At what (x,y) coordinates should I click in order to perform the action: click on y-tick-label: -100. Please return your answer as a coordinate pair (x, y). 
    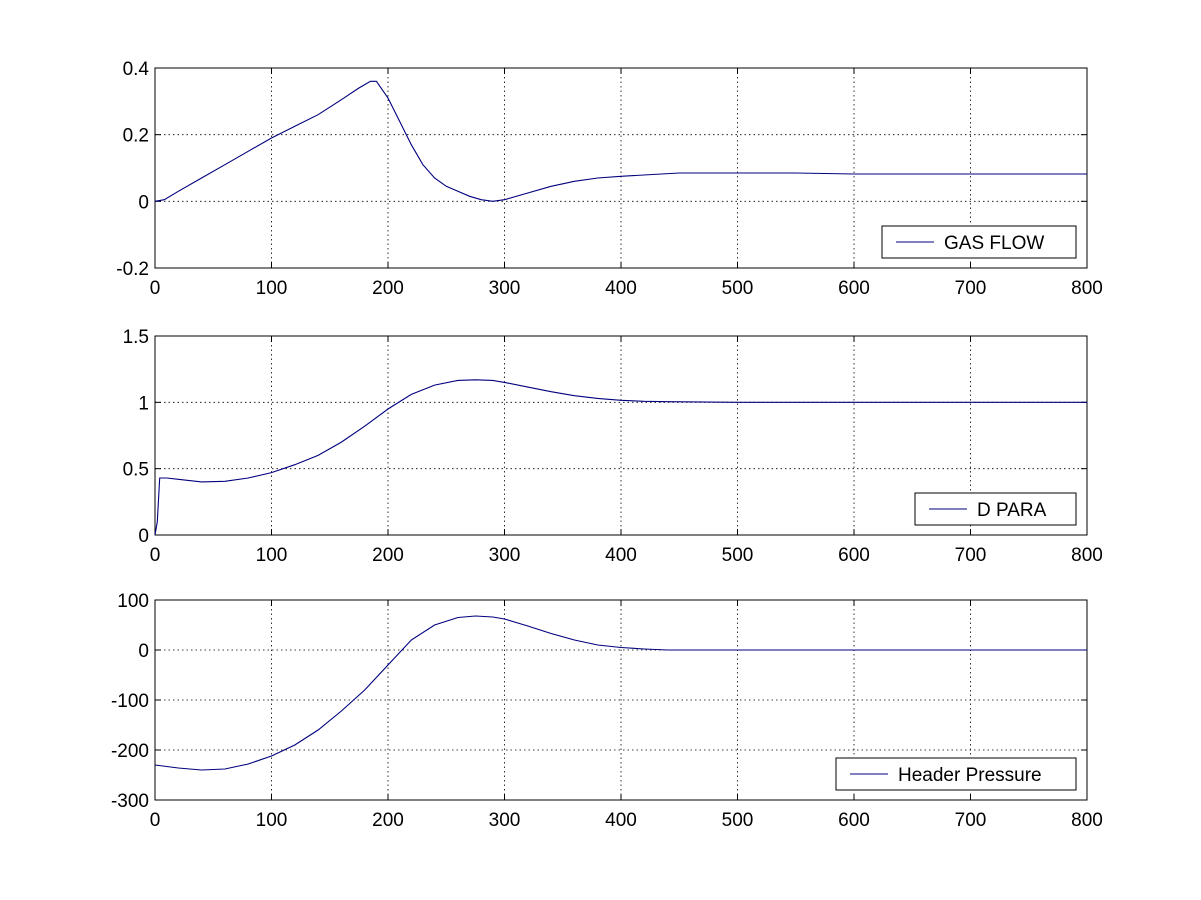
    Looking at the image, I should click on (130, 701).